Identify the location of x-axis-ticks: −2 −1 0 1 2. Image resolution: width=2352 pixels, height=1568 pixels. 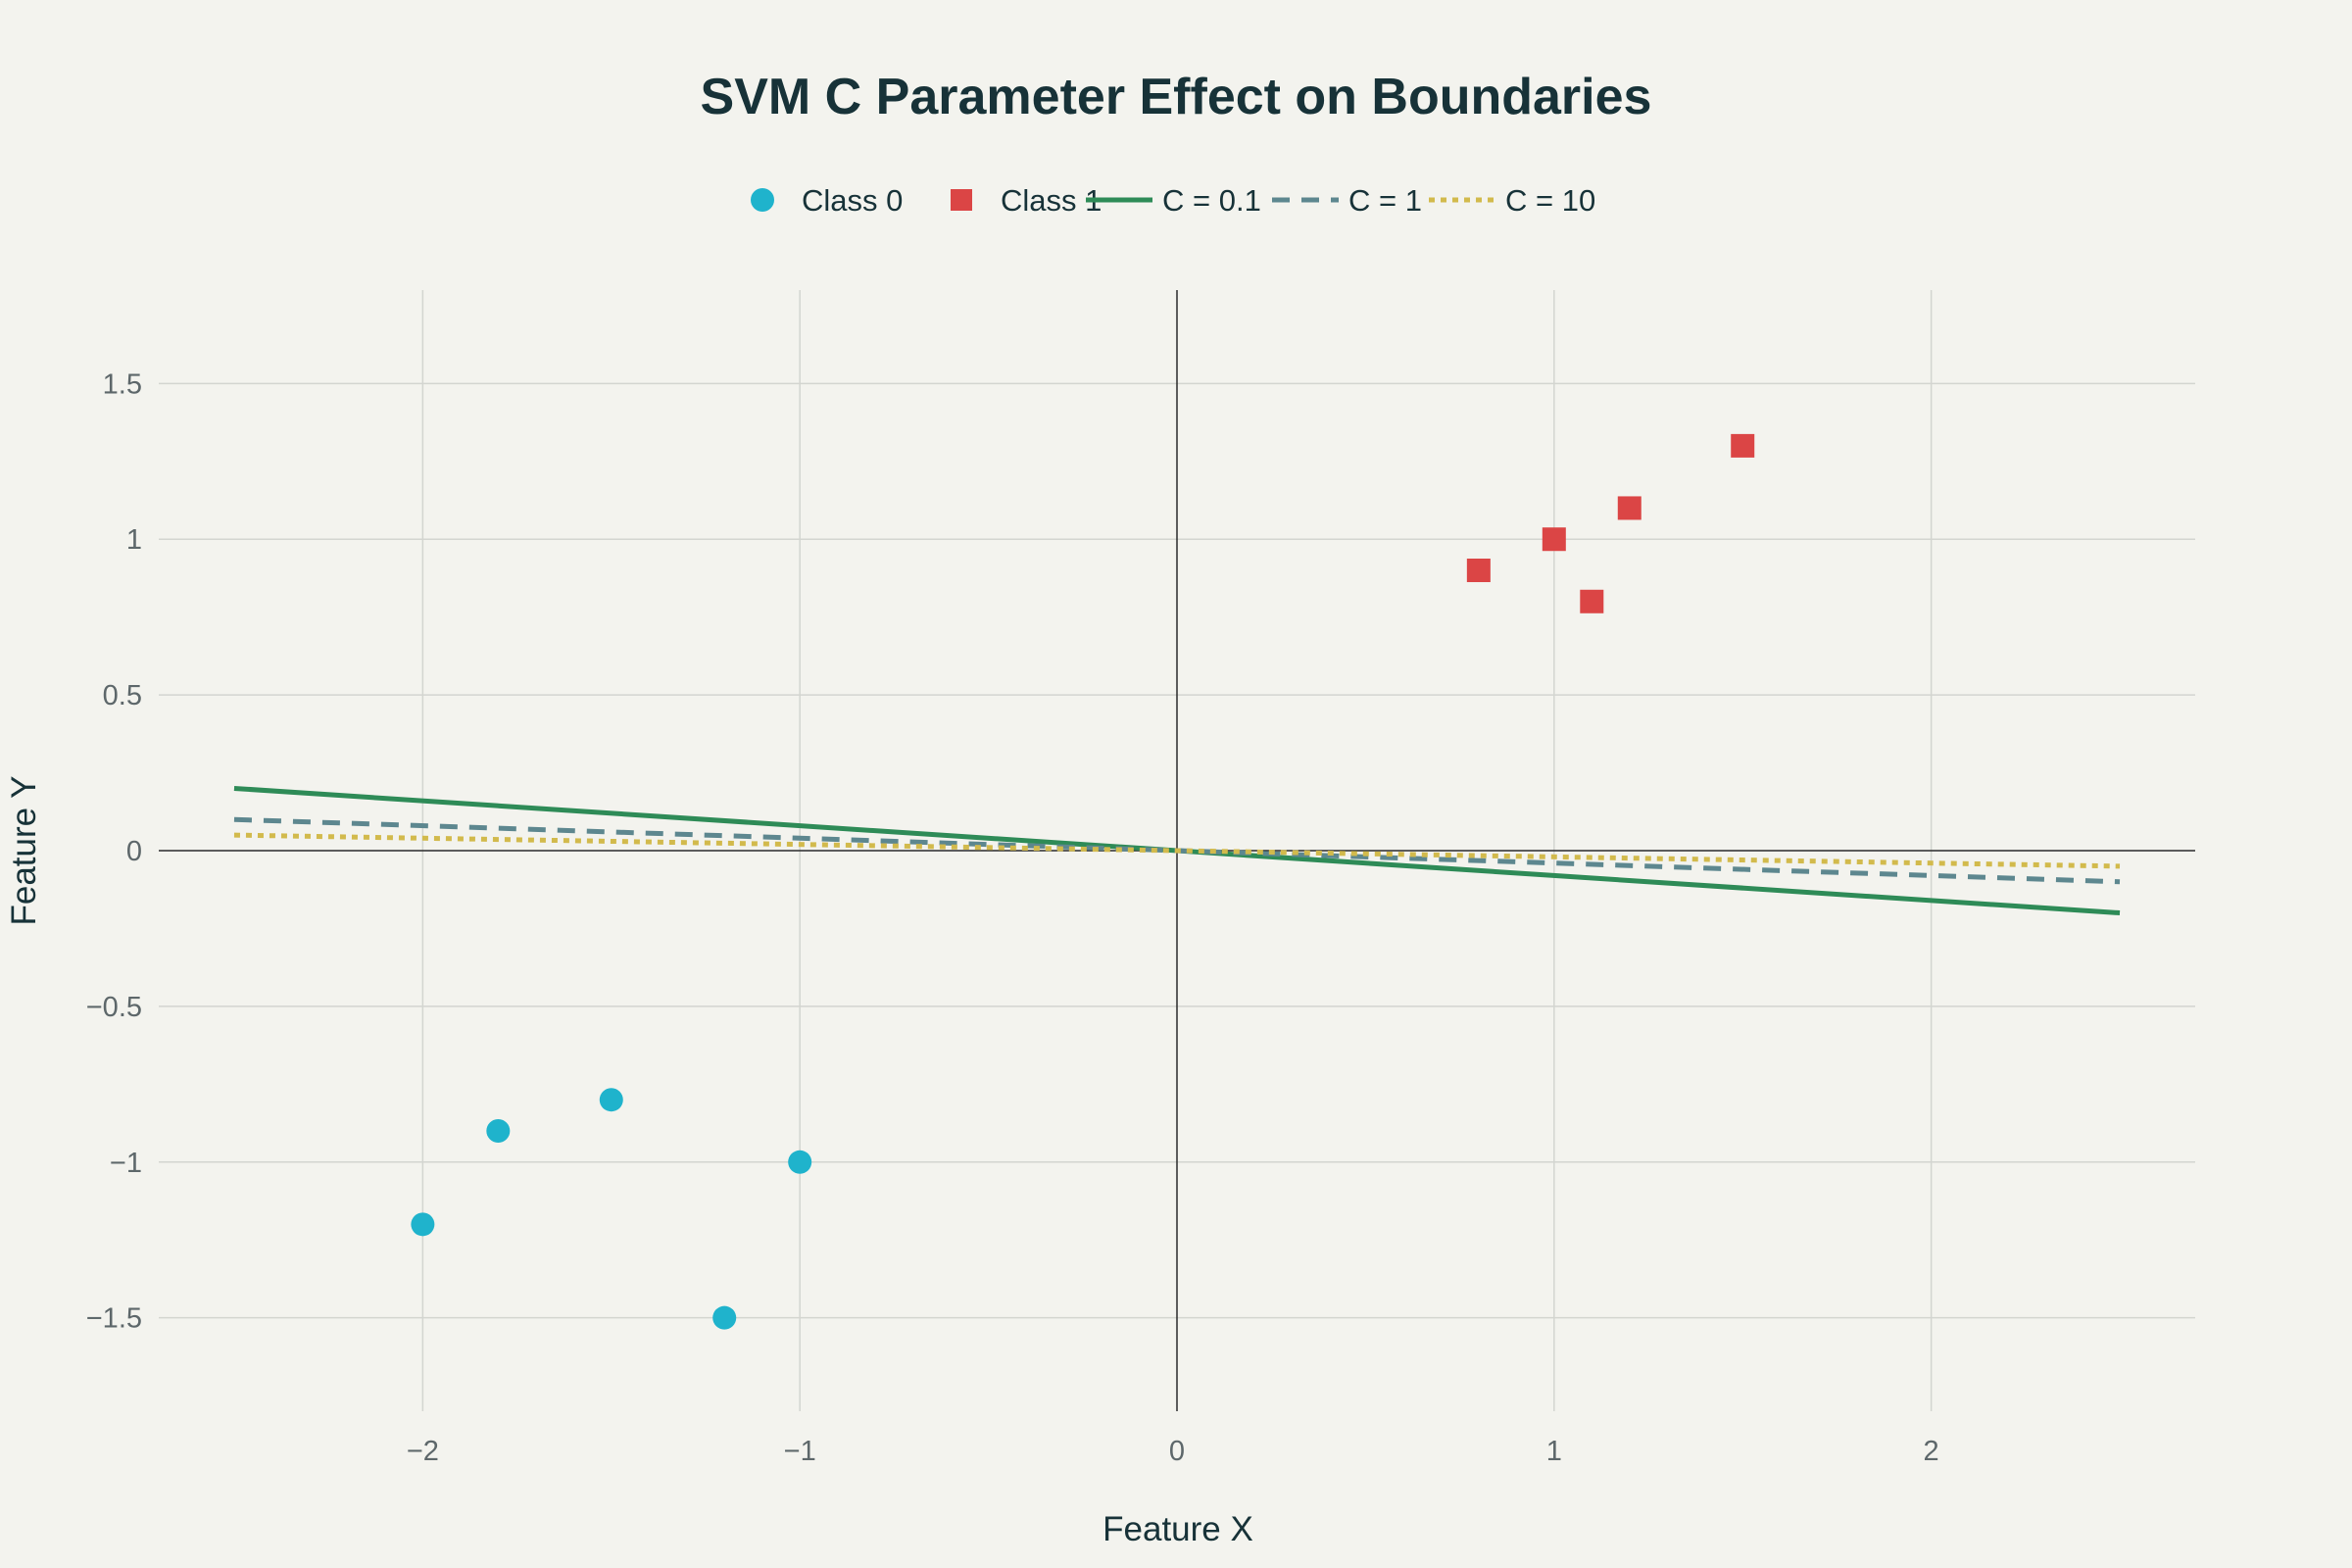
(1173, 1451).